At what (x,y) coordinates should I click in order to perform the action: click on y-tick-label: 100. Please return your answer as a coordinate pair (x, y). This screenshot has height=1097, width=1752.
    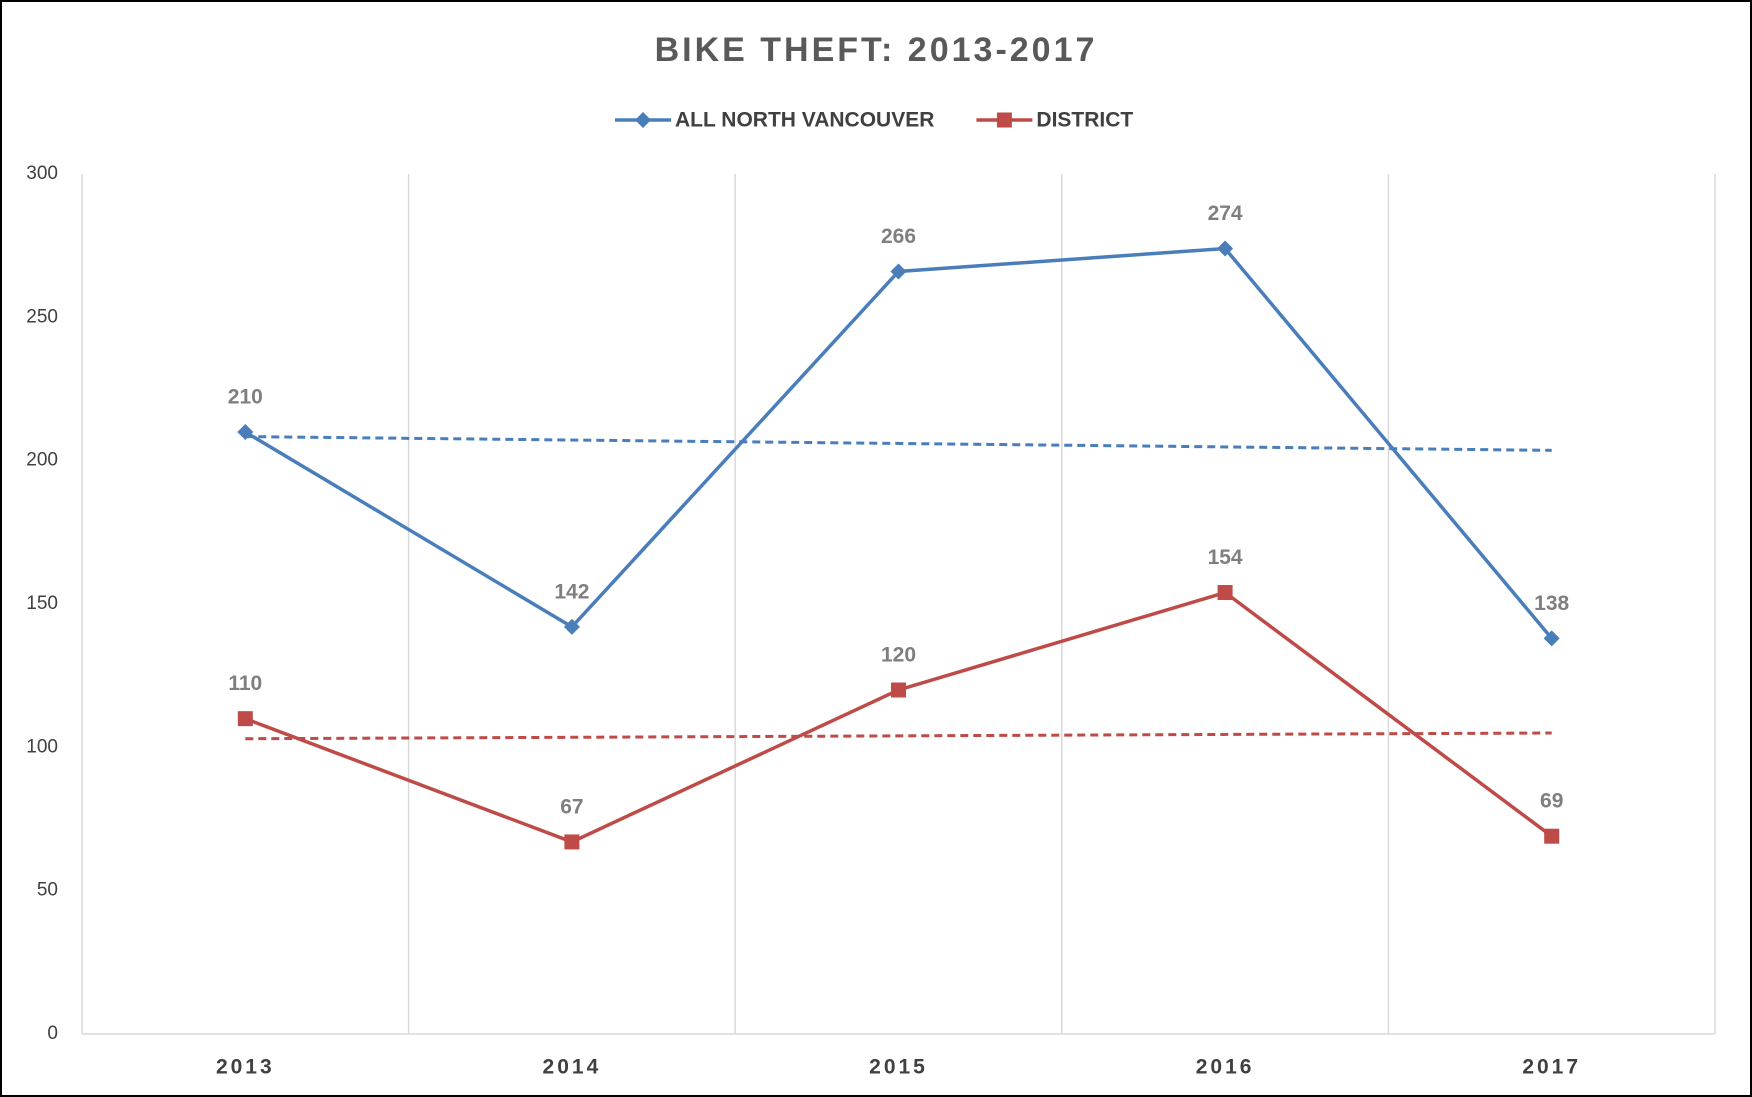
    Looking at the image, I should click on (42, 746).